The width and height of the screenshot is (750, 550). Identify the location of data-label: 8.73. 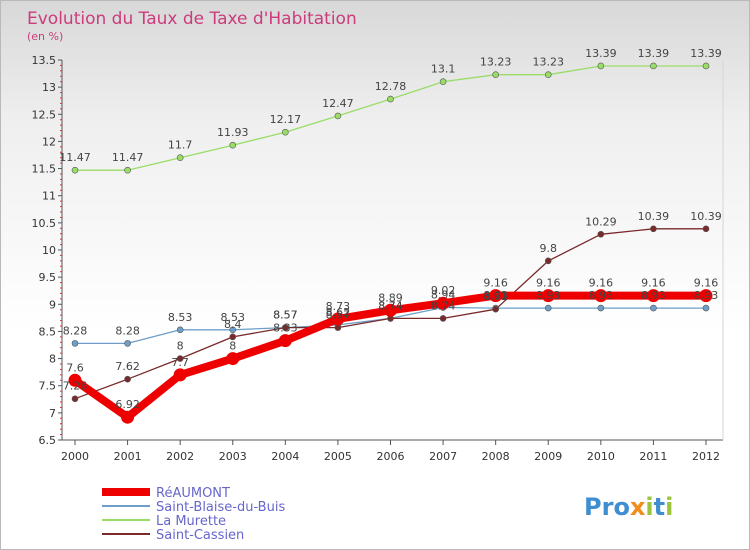
(338, 306).